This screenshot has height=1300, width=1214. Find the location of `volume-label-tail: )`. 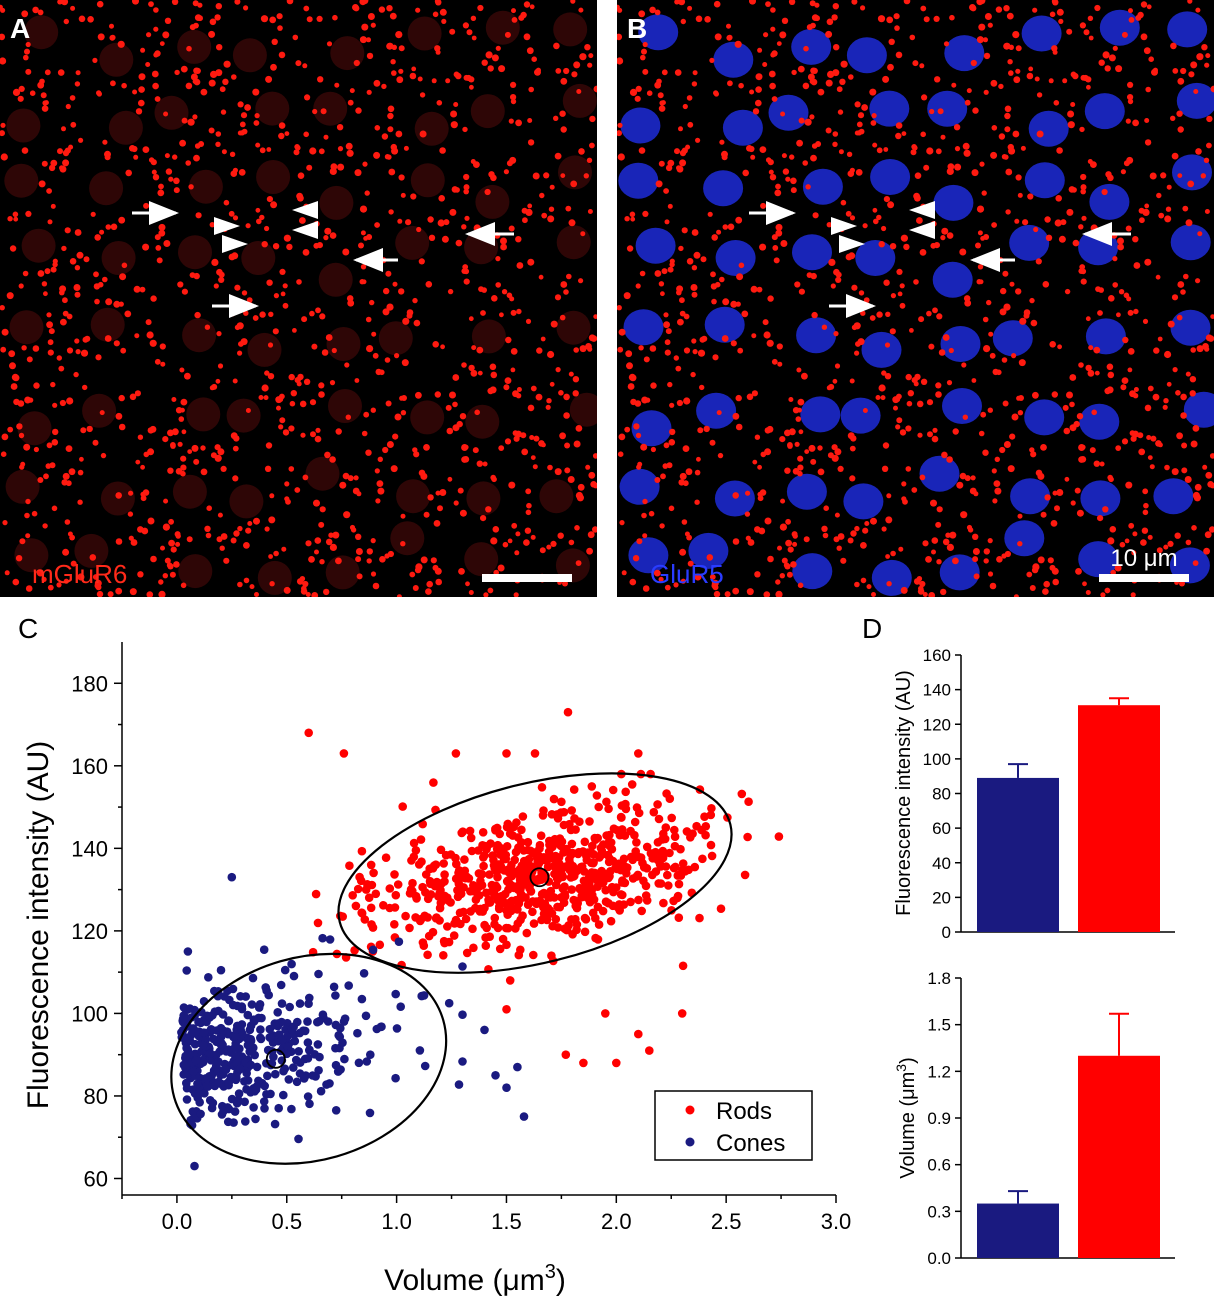

volume-label-tail: ) is located at coordinates (908, 1060).